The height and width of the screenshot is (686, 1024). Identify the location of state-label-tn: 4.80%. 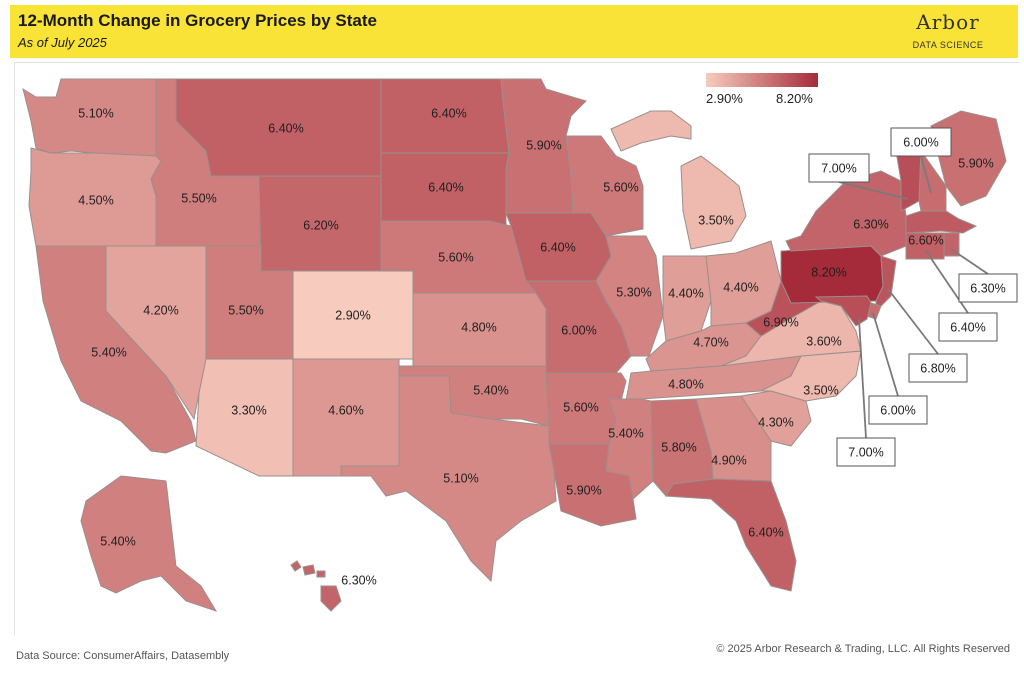
(685, 384).